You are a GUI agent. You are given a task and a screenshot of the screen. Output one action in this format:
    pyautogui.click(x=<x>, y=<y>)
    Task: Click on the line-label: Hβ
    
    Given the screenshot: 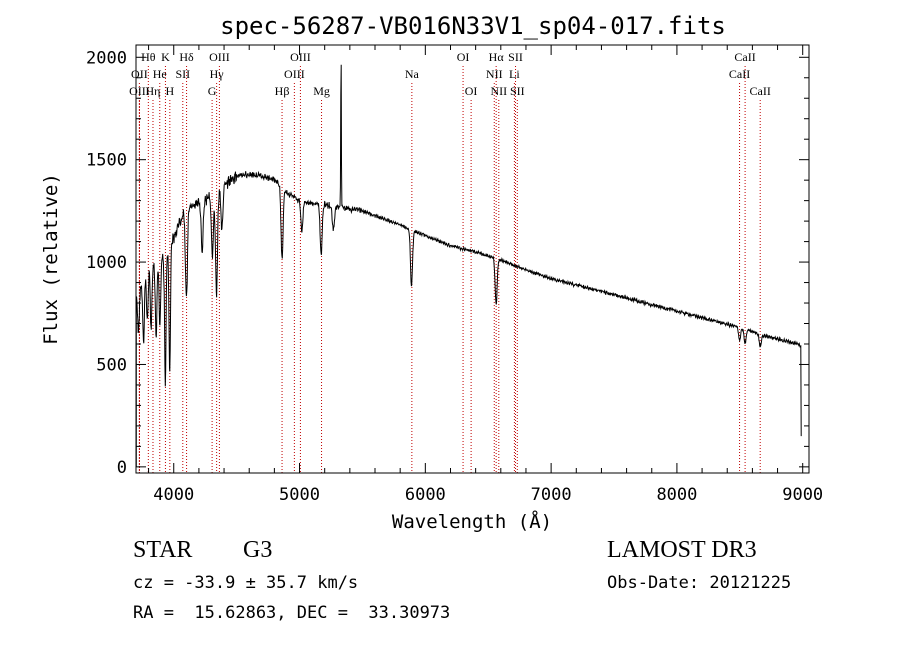 What is the action you would take?
    pyautogui.click(x=282, y=91)
    